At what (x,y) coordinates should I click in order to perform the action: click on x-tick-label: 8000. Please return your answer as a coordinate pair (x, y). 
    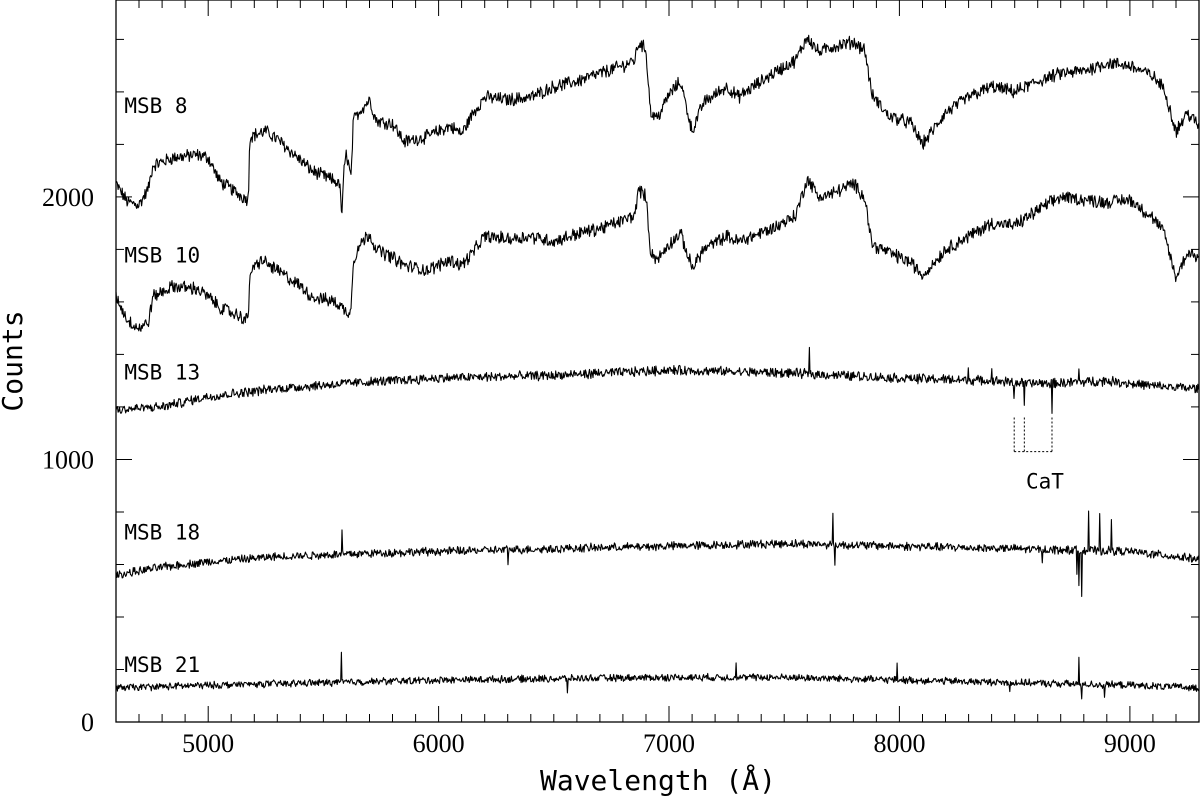
    Looking at the image, I should click on (899, 743).